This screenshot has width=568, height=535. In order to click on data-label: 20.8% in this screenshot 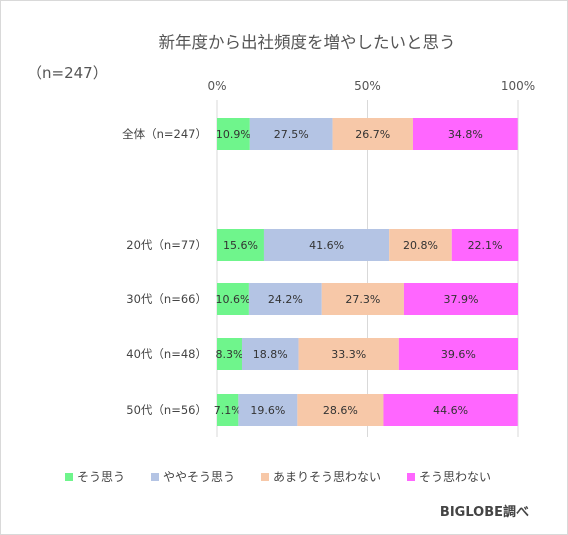, I will do `click(420, 245)`.